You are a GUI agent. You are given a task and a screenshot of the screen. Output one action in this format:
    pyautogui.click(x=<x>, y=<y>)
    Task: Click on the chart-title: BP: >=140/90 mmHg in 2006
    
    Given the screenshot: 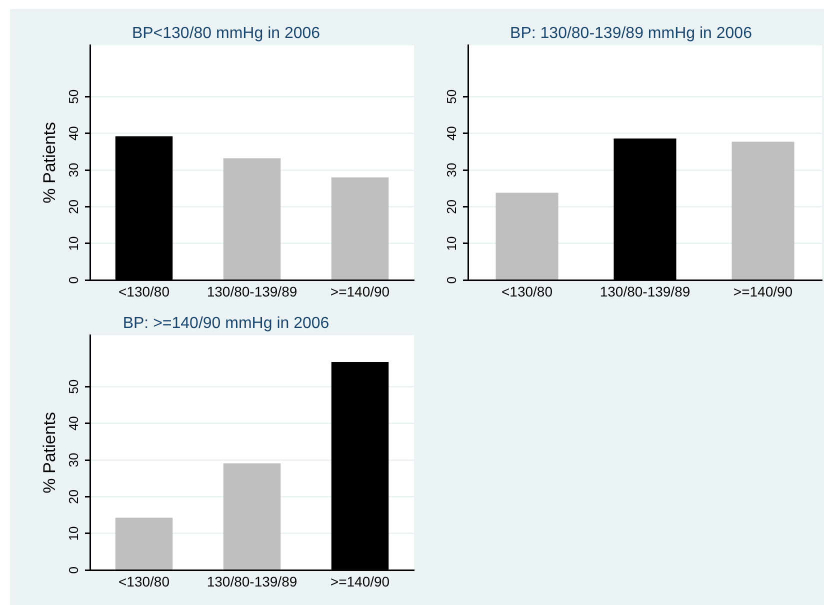 What is the action you would take?
    pyautogui.click(x=226, y=323)
    